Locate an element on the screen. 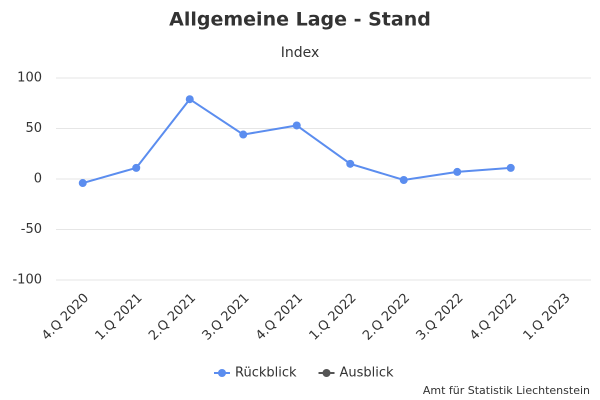 The width and height of the screenshot is (600, 400). credit: Amt für Statistik Liechtenstein is located at coordinates (506, 390).